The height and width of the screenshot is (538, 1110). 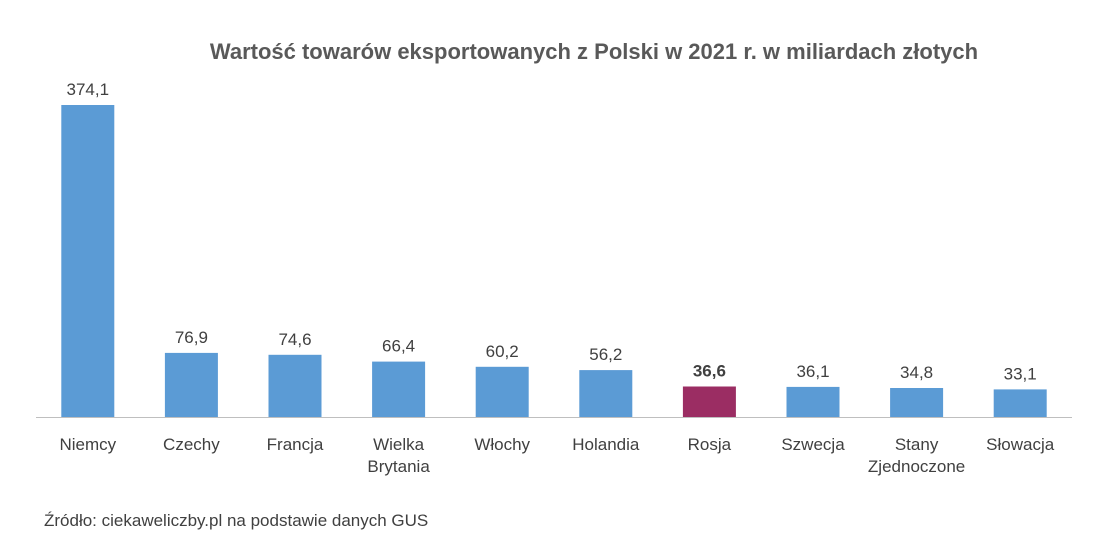 I want to click on category-label: Słowacja, so click(x=1020, y=444).